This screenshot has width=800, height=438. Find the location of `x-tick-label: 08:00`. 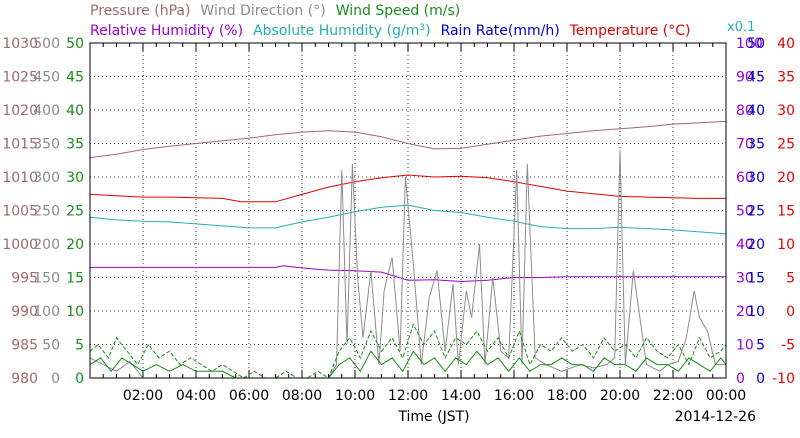

x-tick-label: 08:00 is located at coordinates (302, 396).